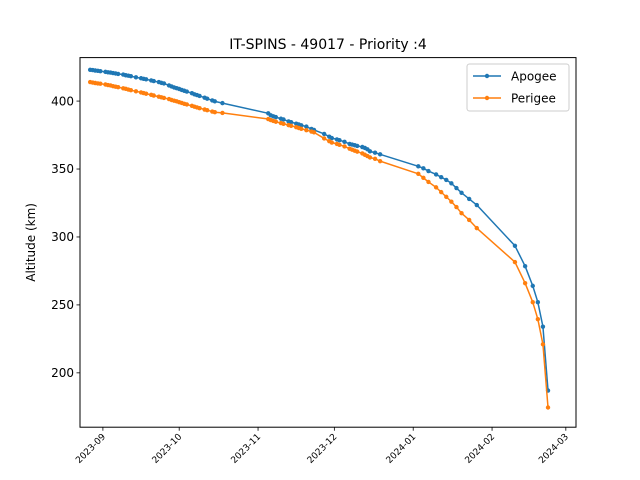 This screenshot has width=640, height=480. Describe the element at coordinates (533, 98) in the screenshot. I see `legend-perigee-label: Perigee` at that location.